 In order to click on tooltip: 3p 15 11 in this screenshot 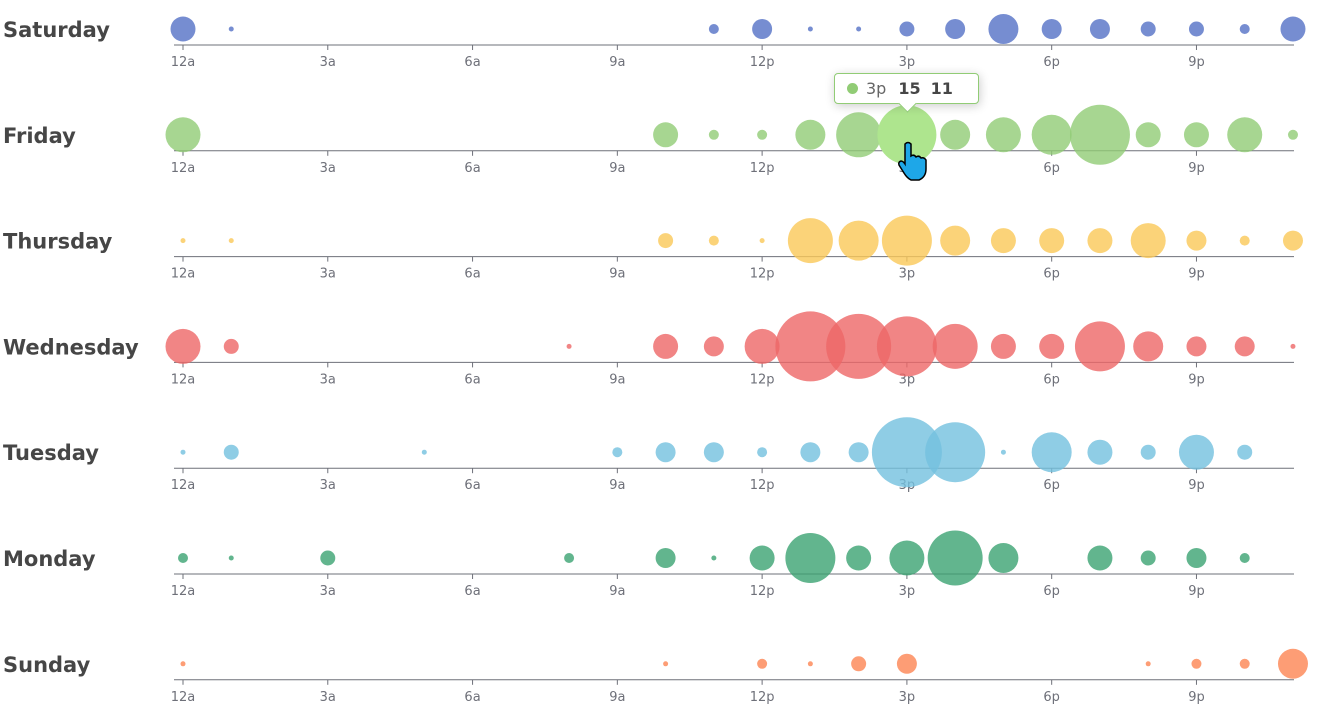, I will do `click(906, 93)`.